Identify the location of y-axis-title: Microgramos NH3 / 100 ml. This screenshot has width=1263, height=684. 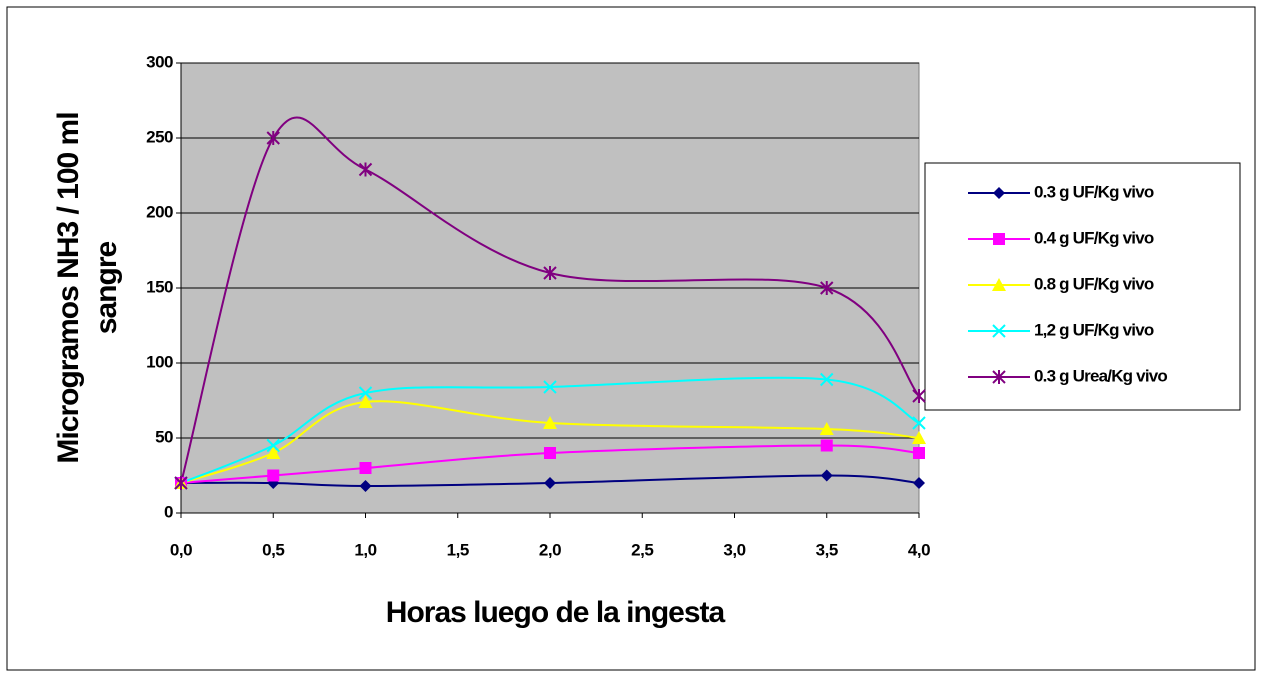
(68, 287).